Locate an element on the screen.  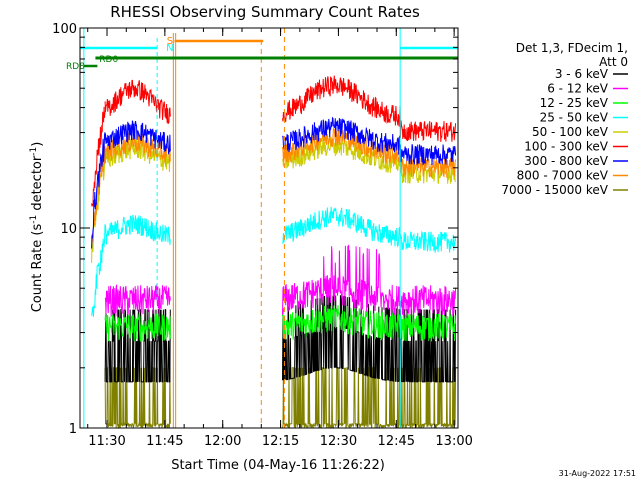
flag-label-n: N is located at coordinates (169, 48).